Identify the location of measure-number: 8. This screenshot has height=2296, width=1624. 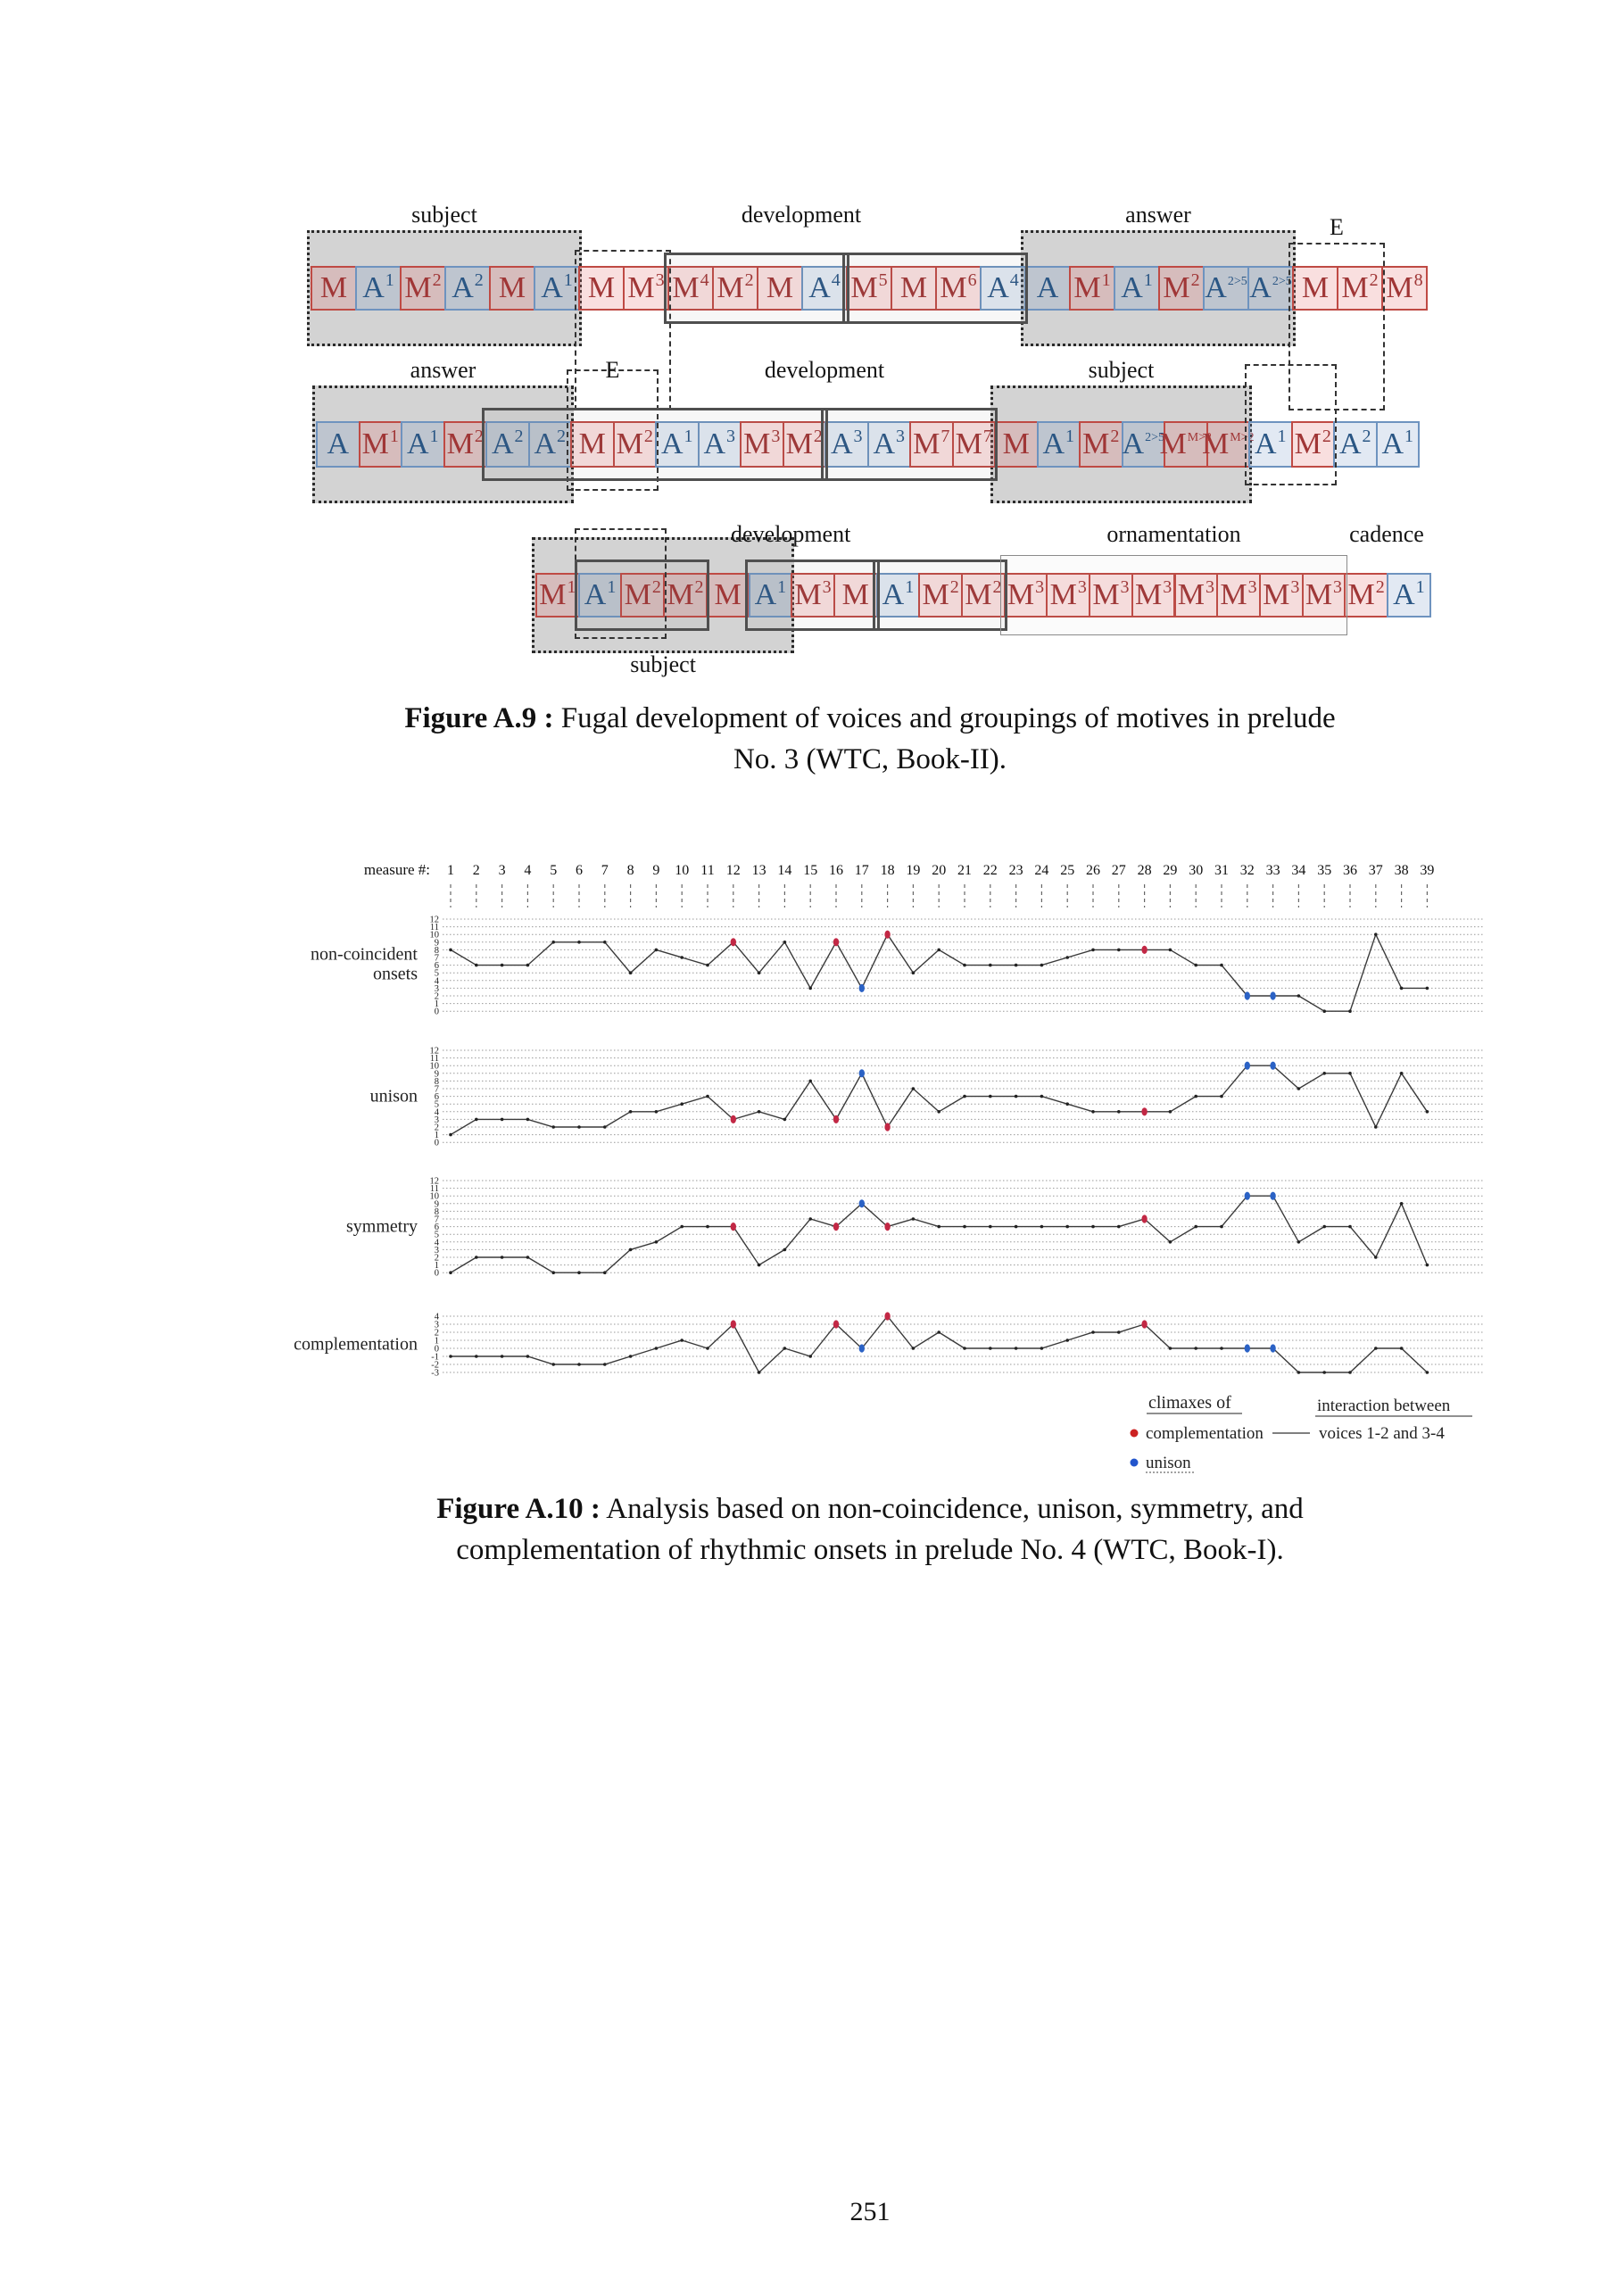
(630, 870).